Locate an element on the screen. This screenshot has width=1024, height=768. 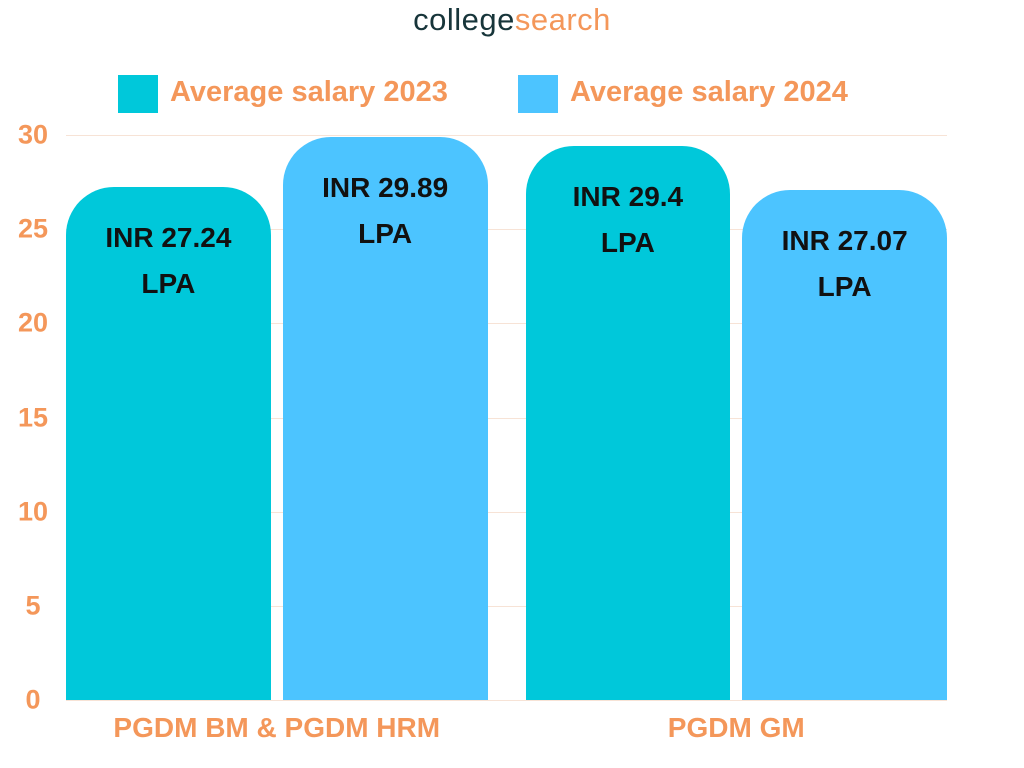
logo-part: college is located at coordinates (464, 19).